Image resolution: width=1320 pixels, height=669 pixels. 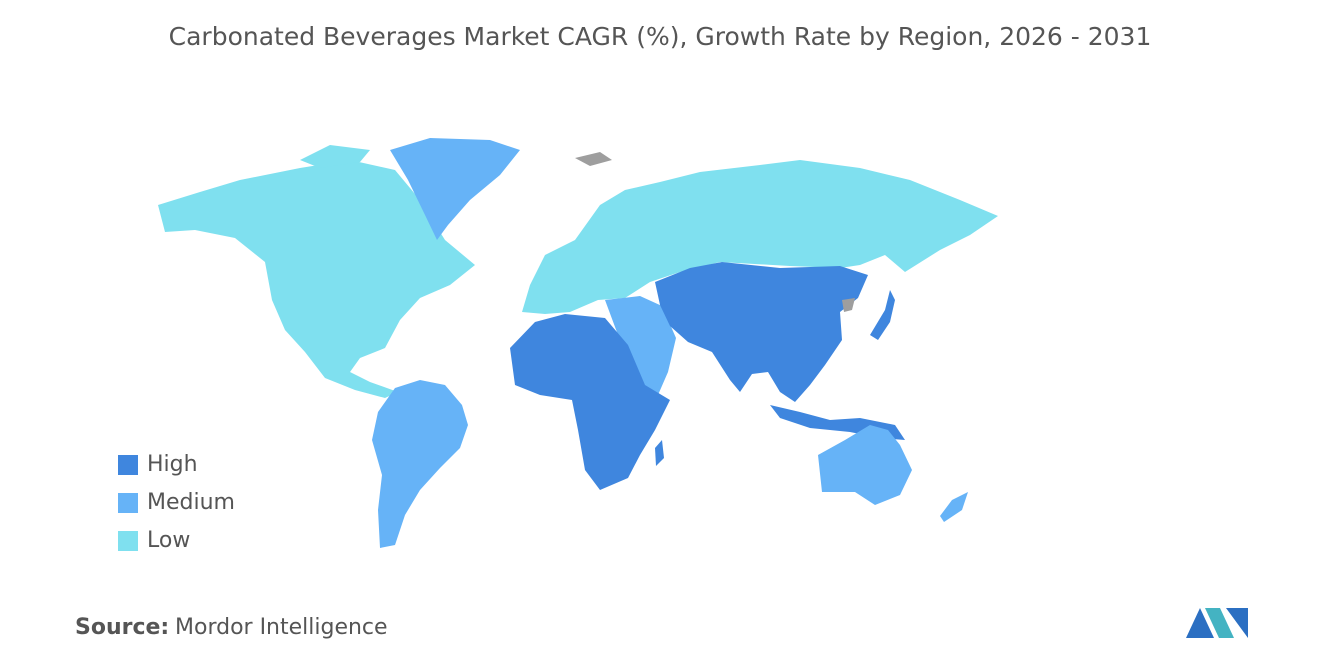 What do you see at coordinates (760, 237) in the screenshot?
I see `region-europe-russia` at bounding box center [760, 237].